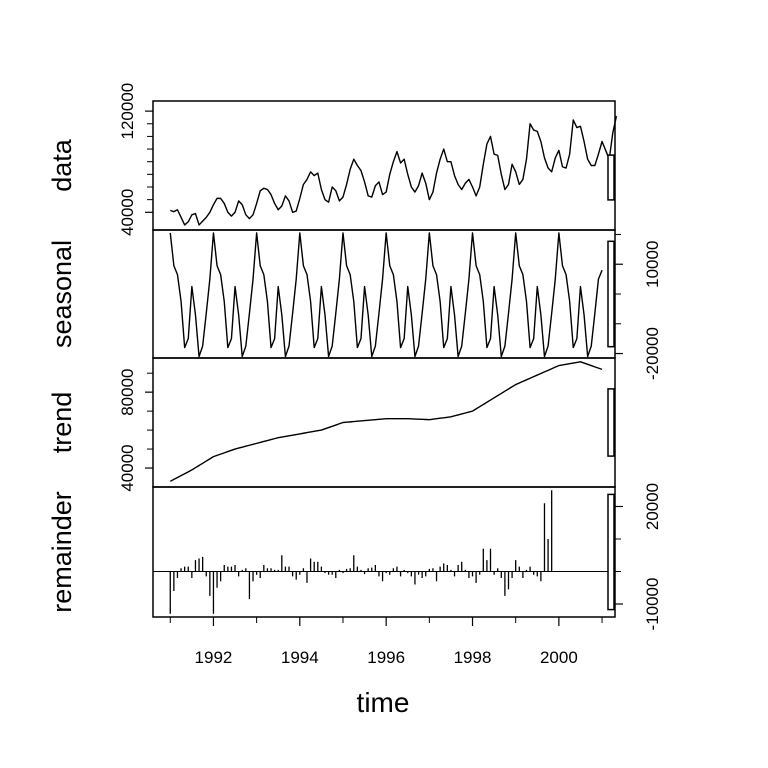 The image size is (768, 768). What do you see at coordinates (611, 422) in the screenshot?
I see `range-bar-trend` at bounding box center [611, 422].